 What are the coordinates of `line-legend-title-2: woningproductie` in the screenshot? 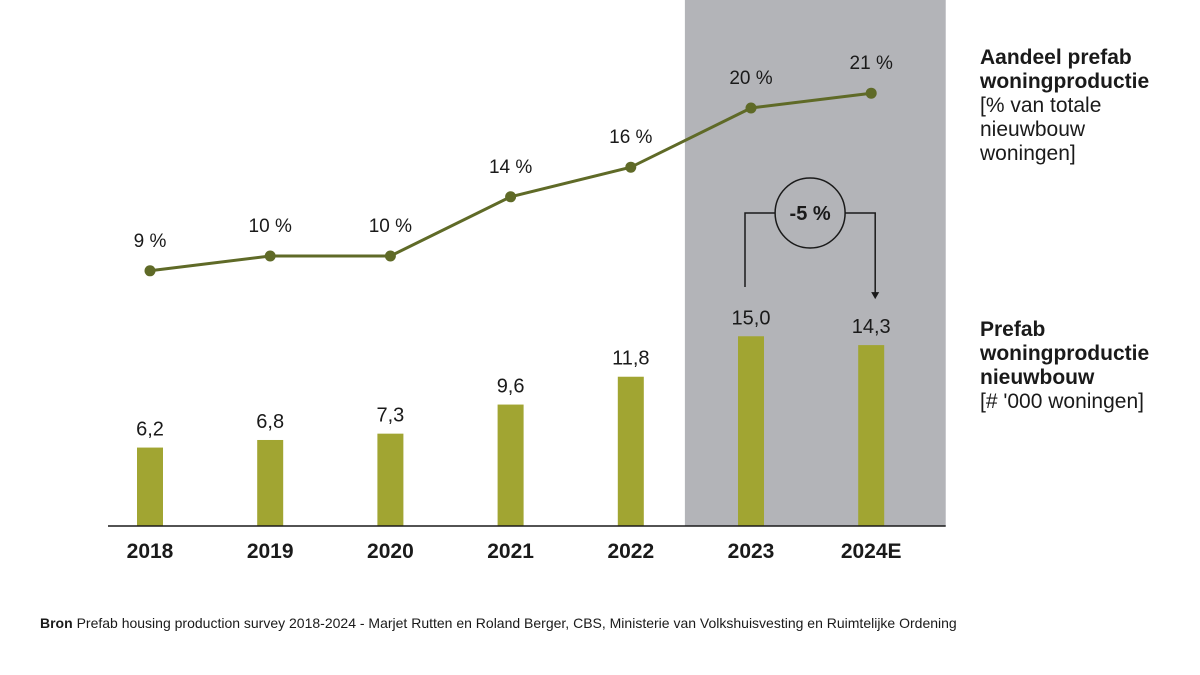 It's located at (1065, 81).